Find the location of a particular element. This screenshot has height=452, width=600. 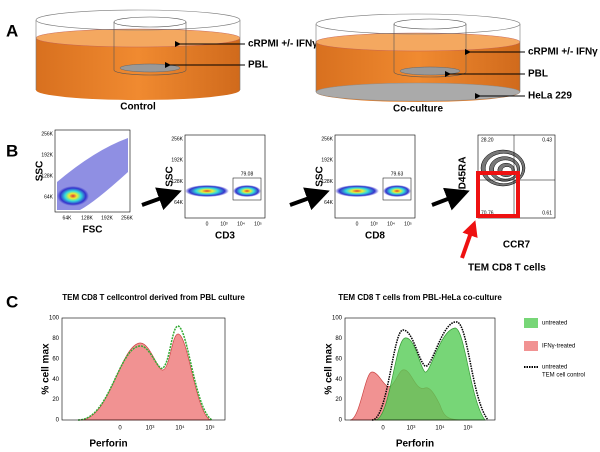

control-histogram is located at coordinates (430, 371).